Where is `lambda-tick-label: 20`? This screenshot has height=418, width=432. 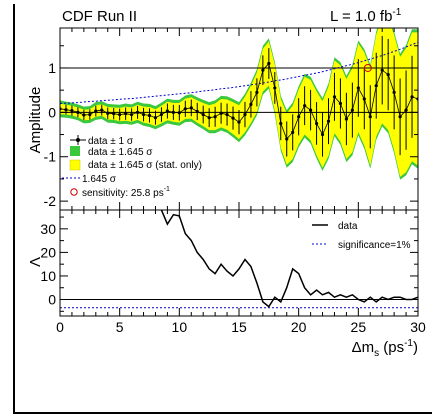 lambda-tick-label: 20 is located at coordinates (48, 252).